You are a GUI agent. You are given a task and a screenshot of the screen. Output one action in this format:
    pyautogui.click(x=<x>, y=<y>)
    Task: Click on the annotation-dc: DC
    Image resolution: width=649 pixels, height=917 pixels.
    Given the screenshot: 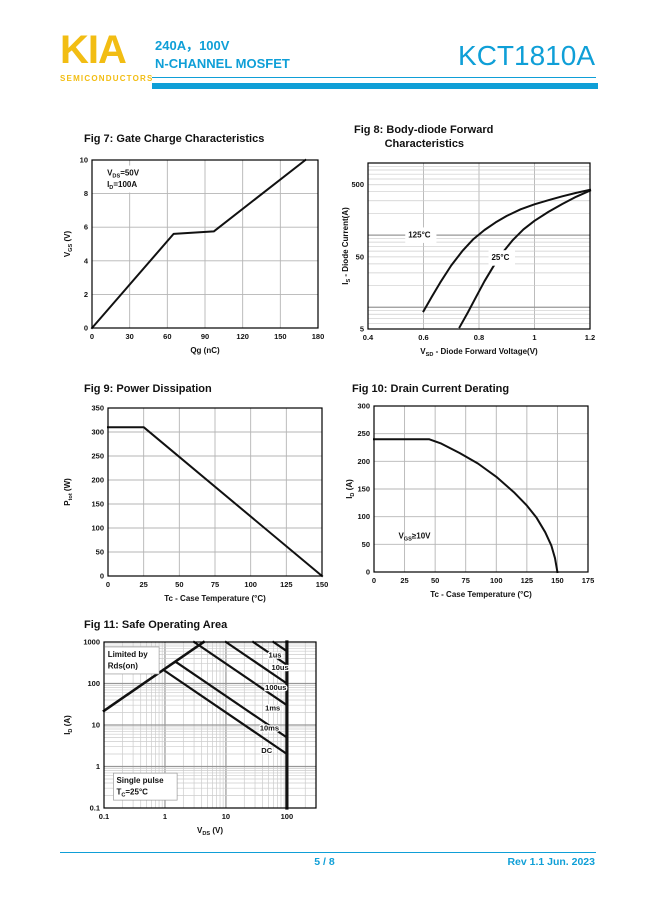 What is the action you would take?
    pyautogui.click(x=266, y=750)
    